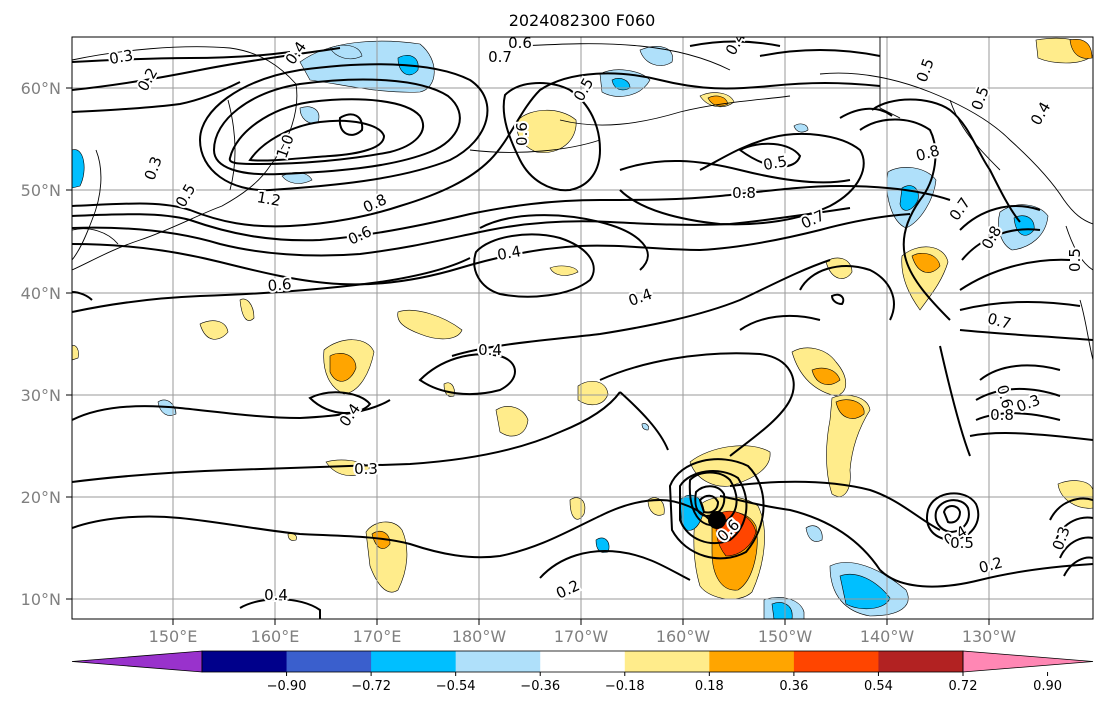  What do you see at coordinates (456, 686) in the screenshot?
I see `colorbar-tick-label: −0.54` at bounding box center [456, 686].